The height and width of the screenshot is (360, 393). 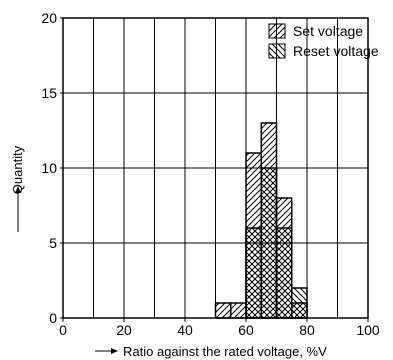 I want to click on legend-label-reset-voltage: Reset voltage, so click(x=336, y=51).